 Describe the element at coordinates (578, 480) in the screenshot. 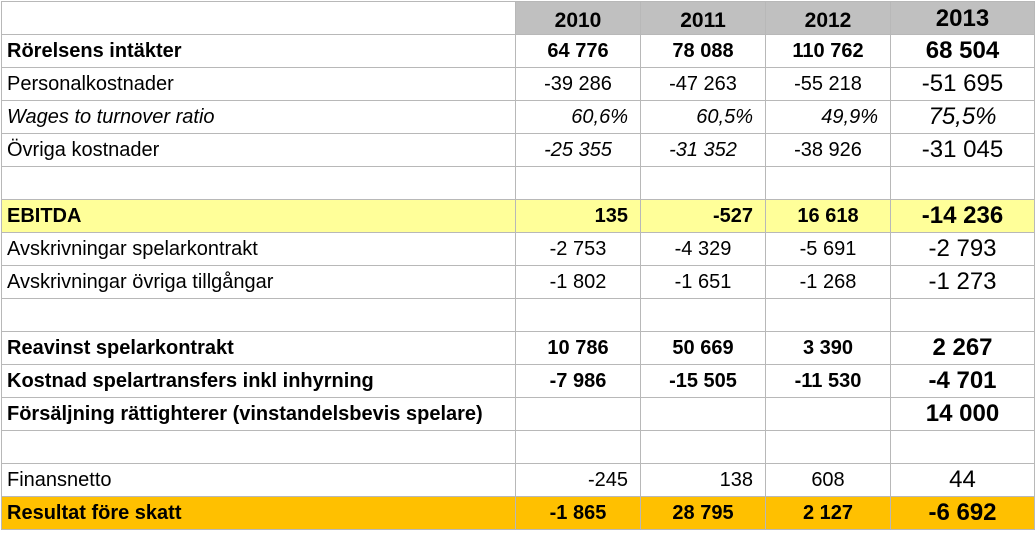

I see `cell-2010: -245` at that location.